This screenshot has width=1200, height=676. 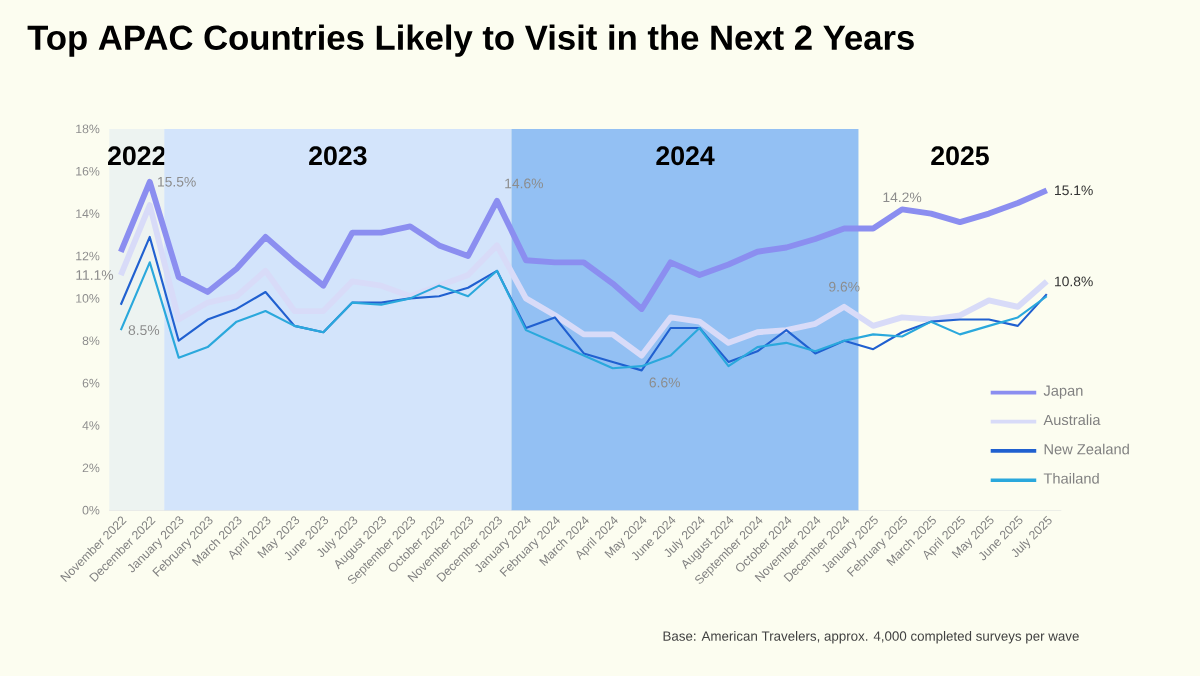 I want to click on band-label: 2025, so click(x=960, y=156).